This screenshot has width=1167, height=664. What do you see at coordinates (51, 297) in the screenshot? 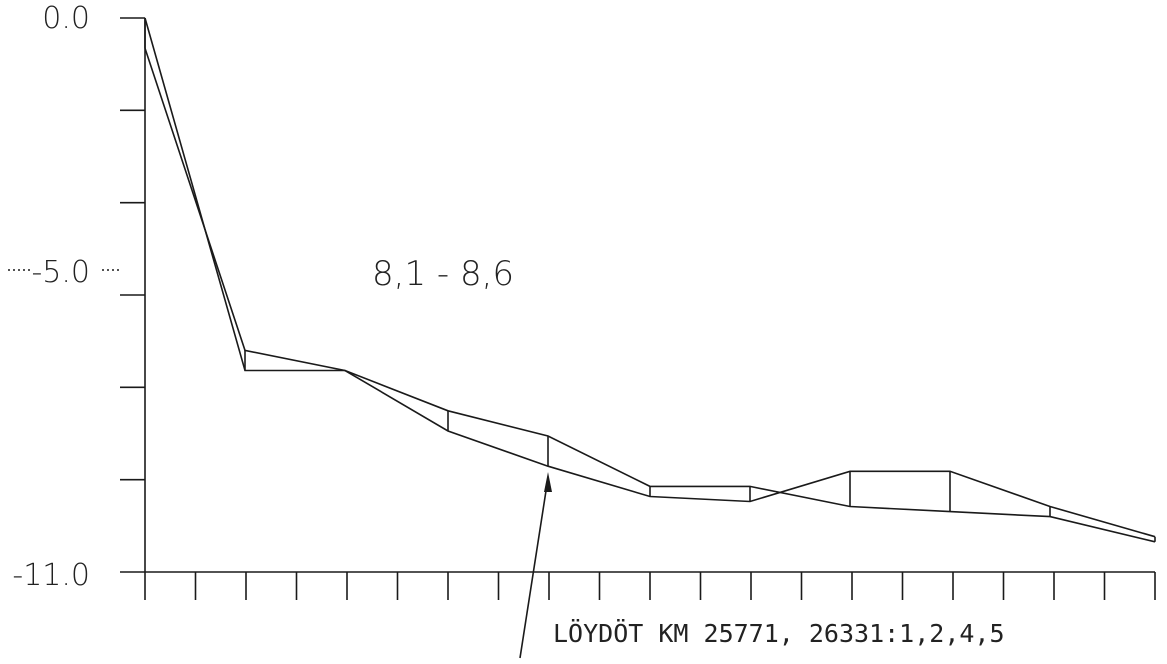
I see `y-tick-labels: 0.0 -5.0 -11.0` at bounding box center [51, 297].